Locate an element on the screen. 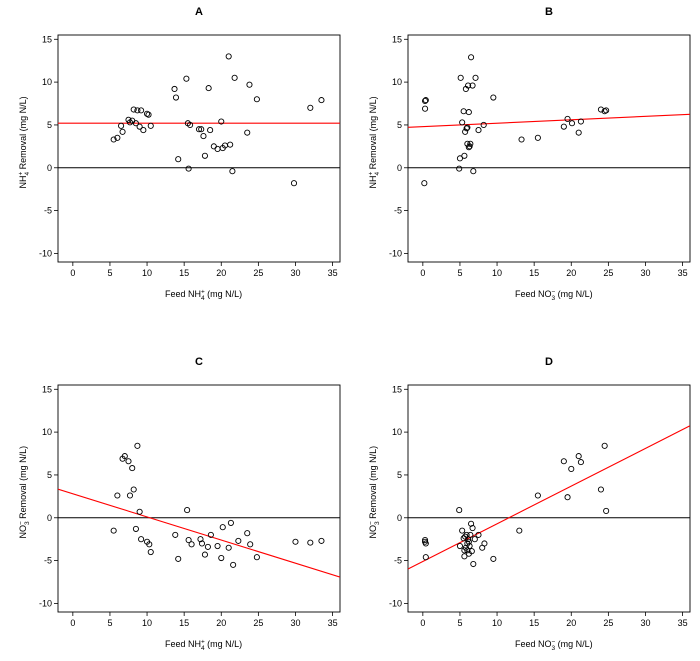 The height and width of the screenshot is (661, 700). y-tick-label: 5 is located at coordinates (49, 475).